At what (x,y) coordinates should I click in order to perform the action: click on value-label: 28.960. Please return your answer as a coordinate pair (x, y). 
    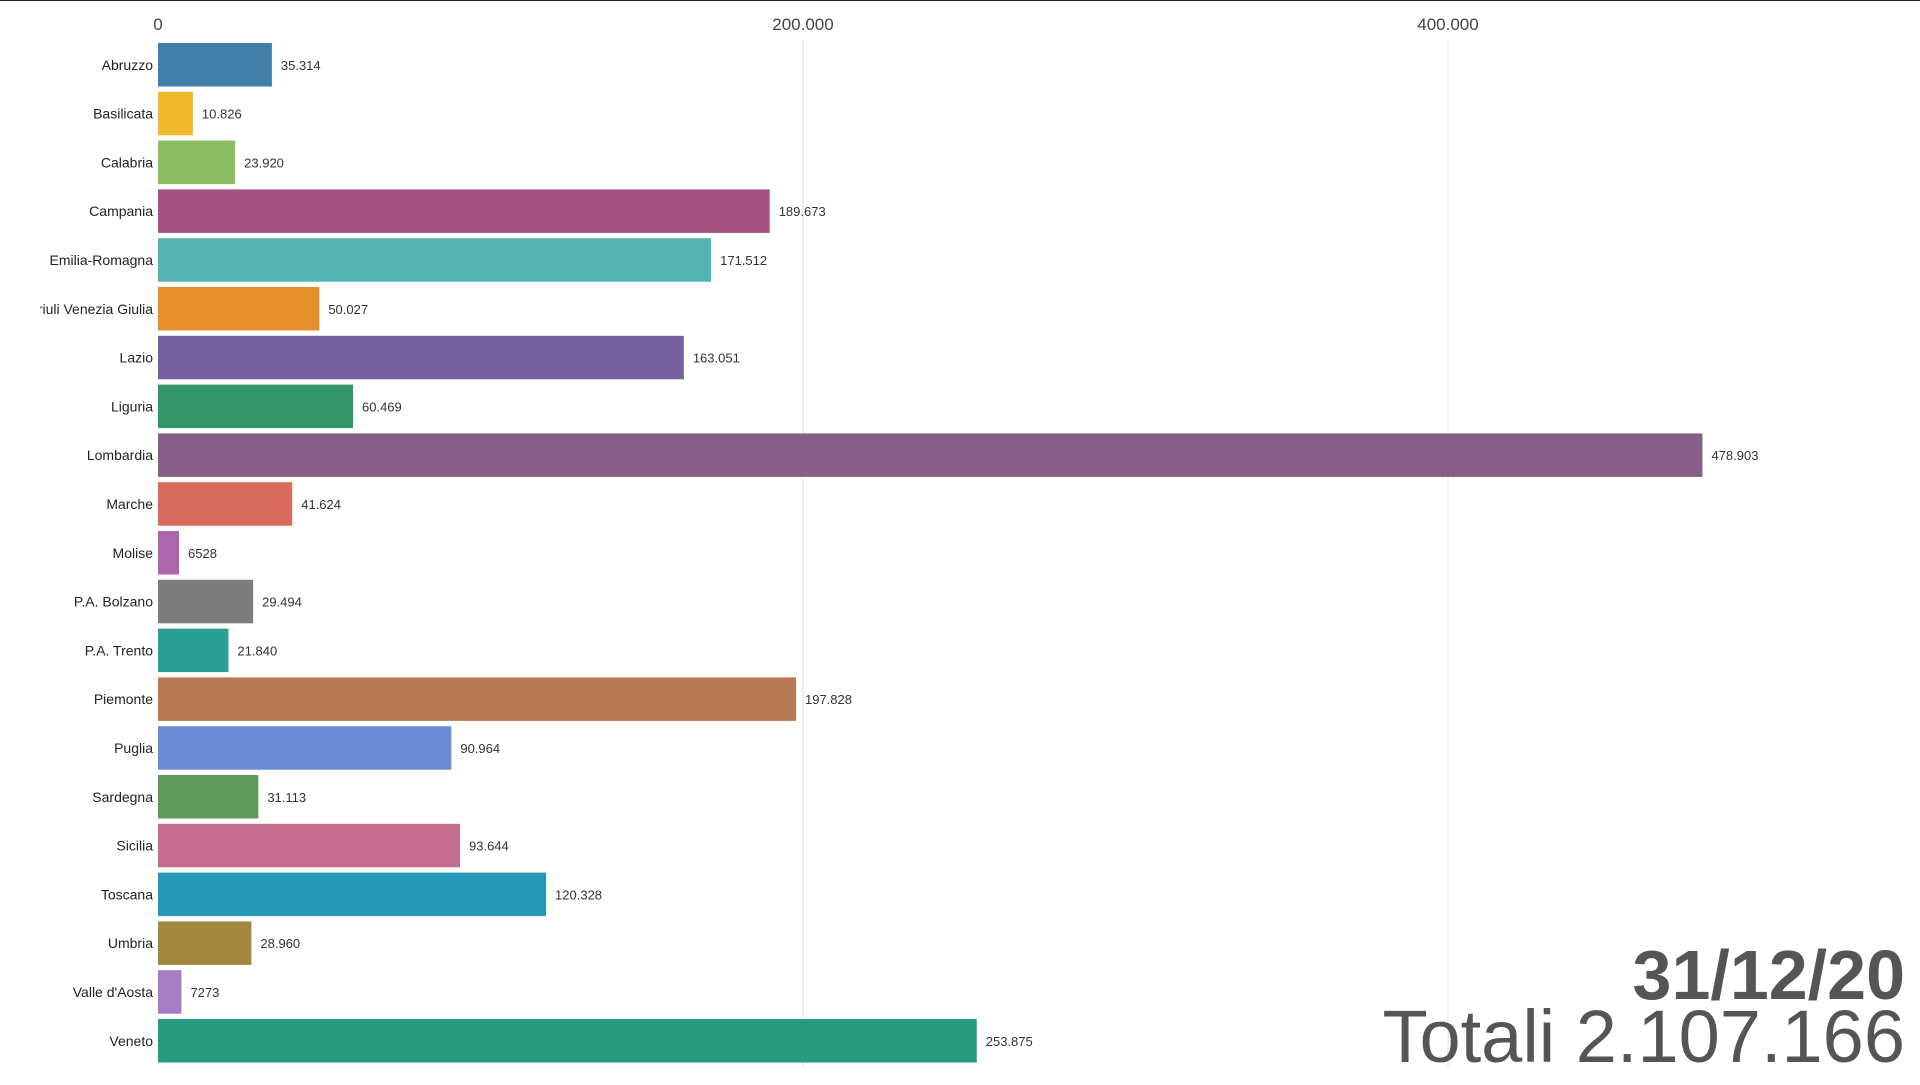
    Looking at the image, I should click on (280, 943).